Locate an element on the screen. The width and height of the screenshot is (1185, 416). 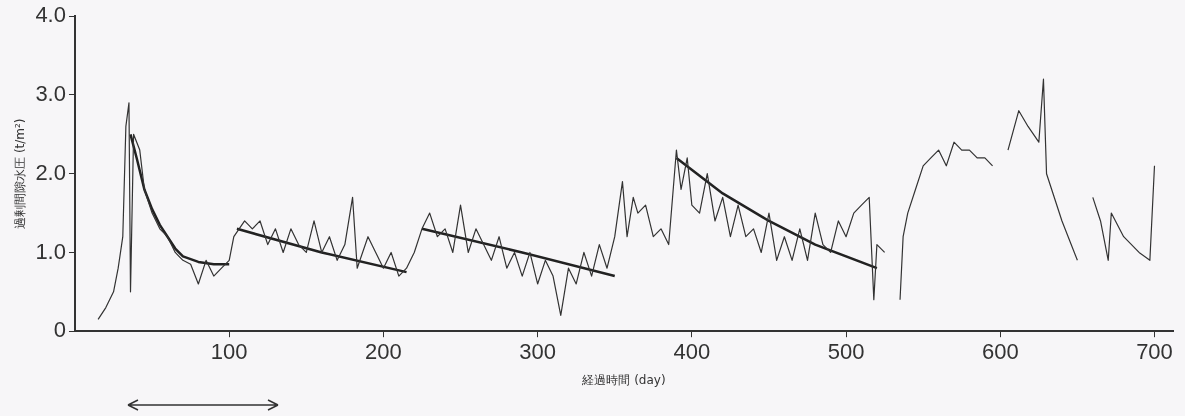
y-tick-label: 2.0 is located at coordinates (50, 172).